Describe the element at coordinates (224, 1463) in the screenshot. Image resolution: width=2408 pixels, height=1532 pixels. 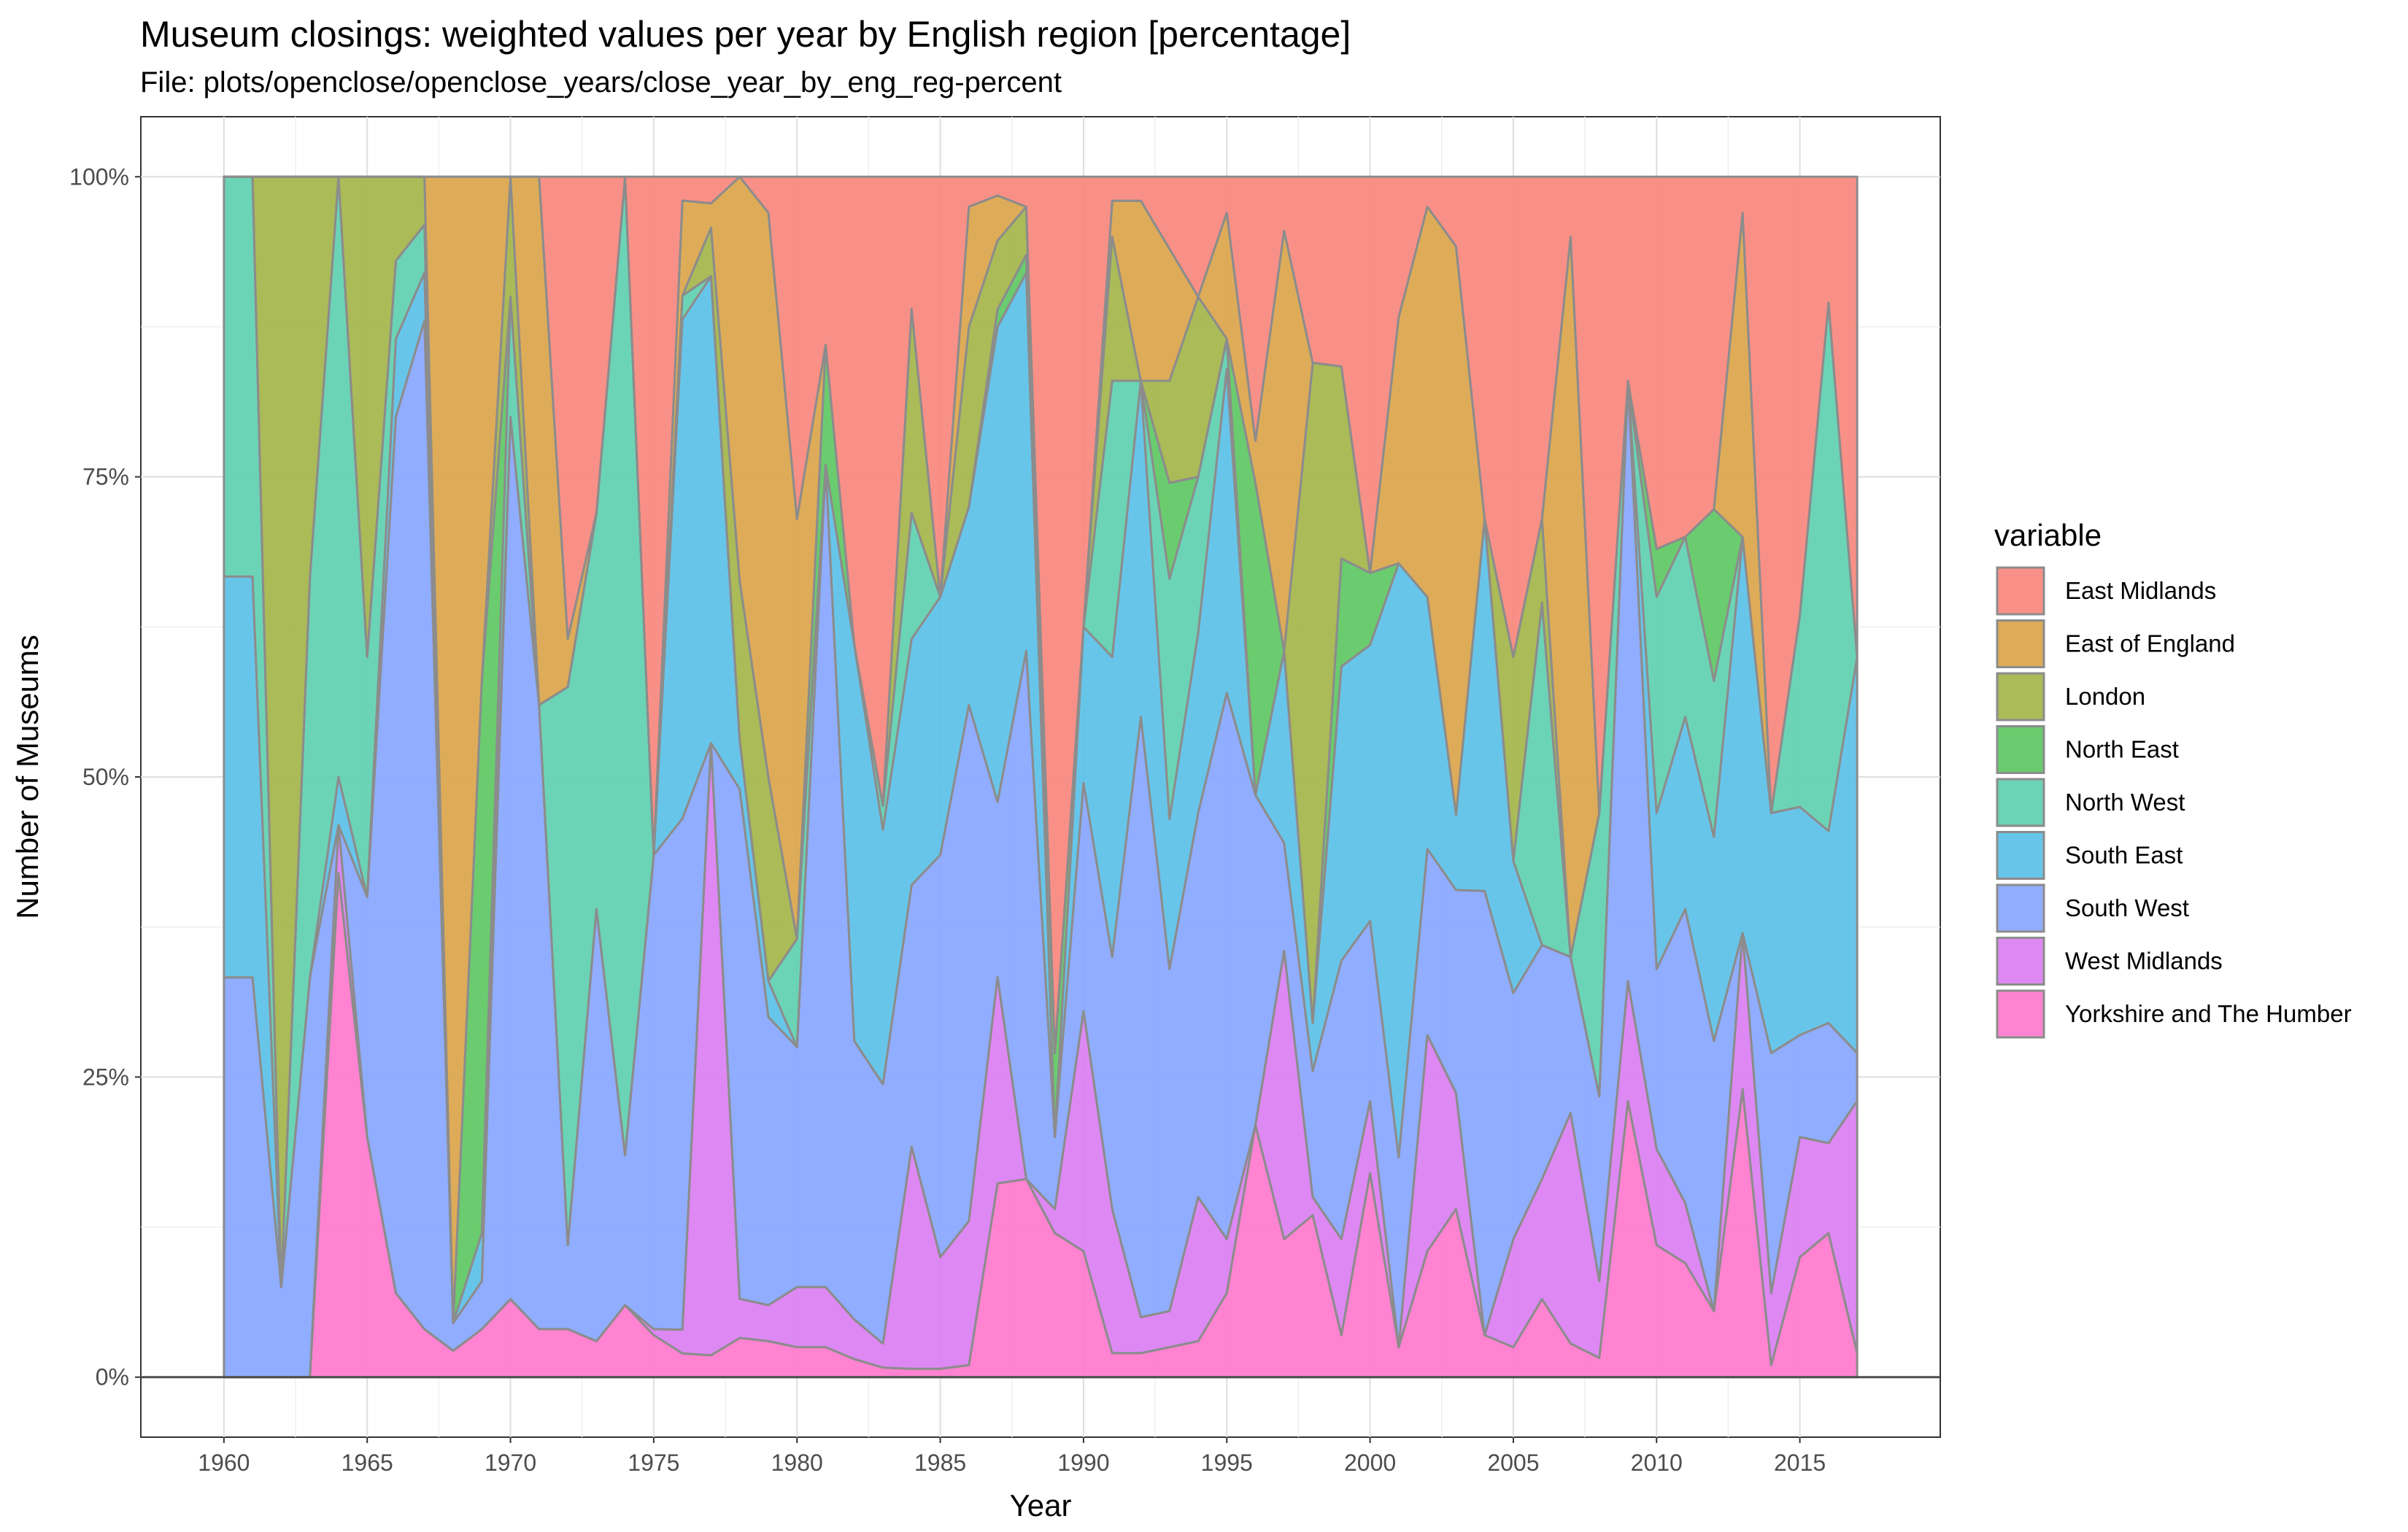
I see `x-tick-label: 1960` at that location.